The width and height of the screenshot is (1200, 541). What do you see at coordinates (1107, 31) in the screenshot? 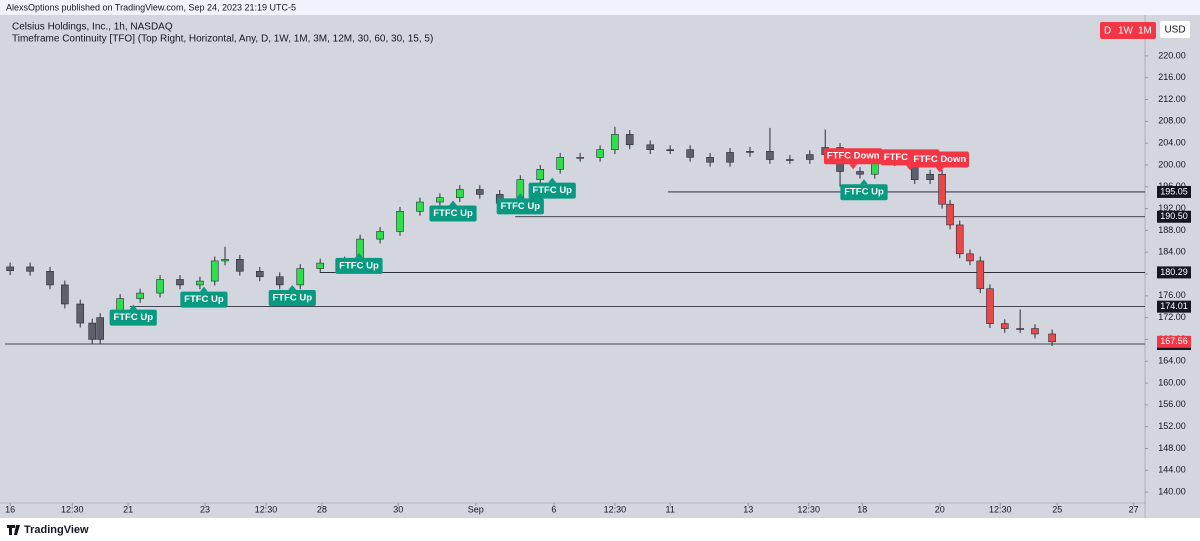
I see `timeframe: D` at bounding box center [1107, 31].